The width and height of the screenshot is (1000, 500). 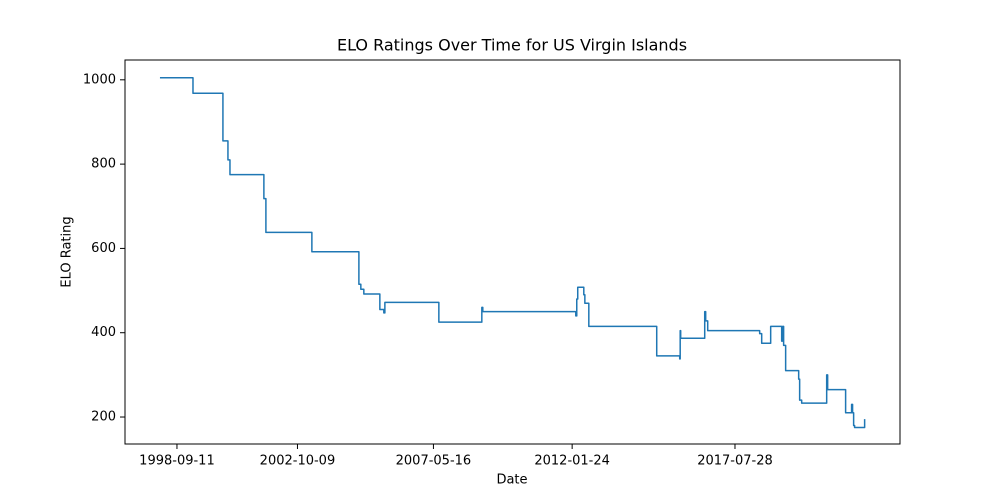 I want to click on x-tick-label: 2017-07-28, so click(x=735, y=461).